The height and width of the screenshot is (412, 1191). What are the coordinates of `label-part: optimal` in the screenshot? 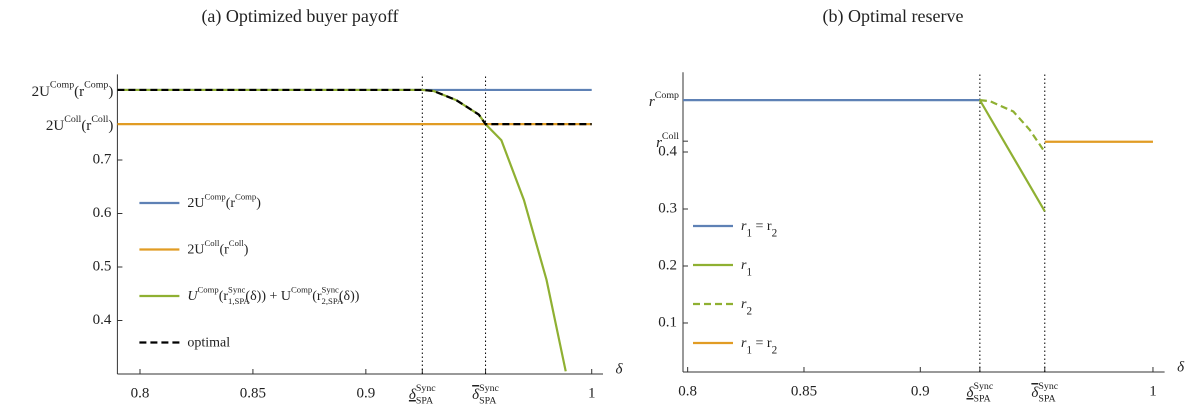 It's located at (208, 343).